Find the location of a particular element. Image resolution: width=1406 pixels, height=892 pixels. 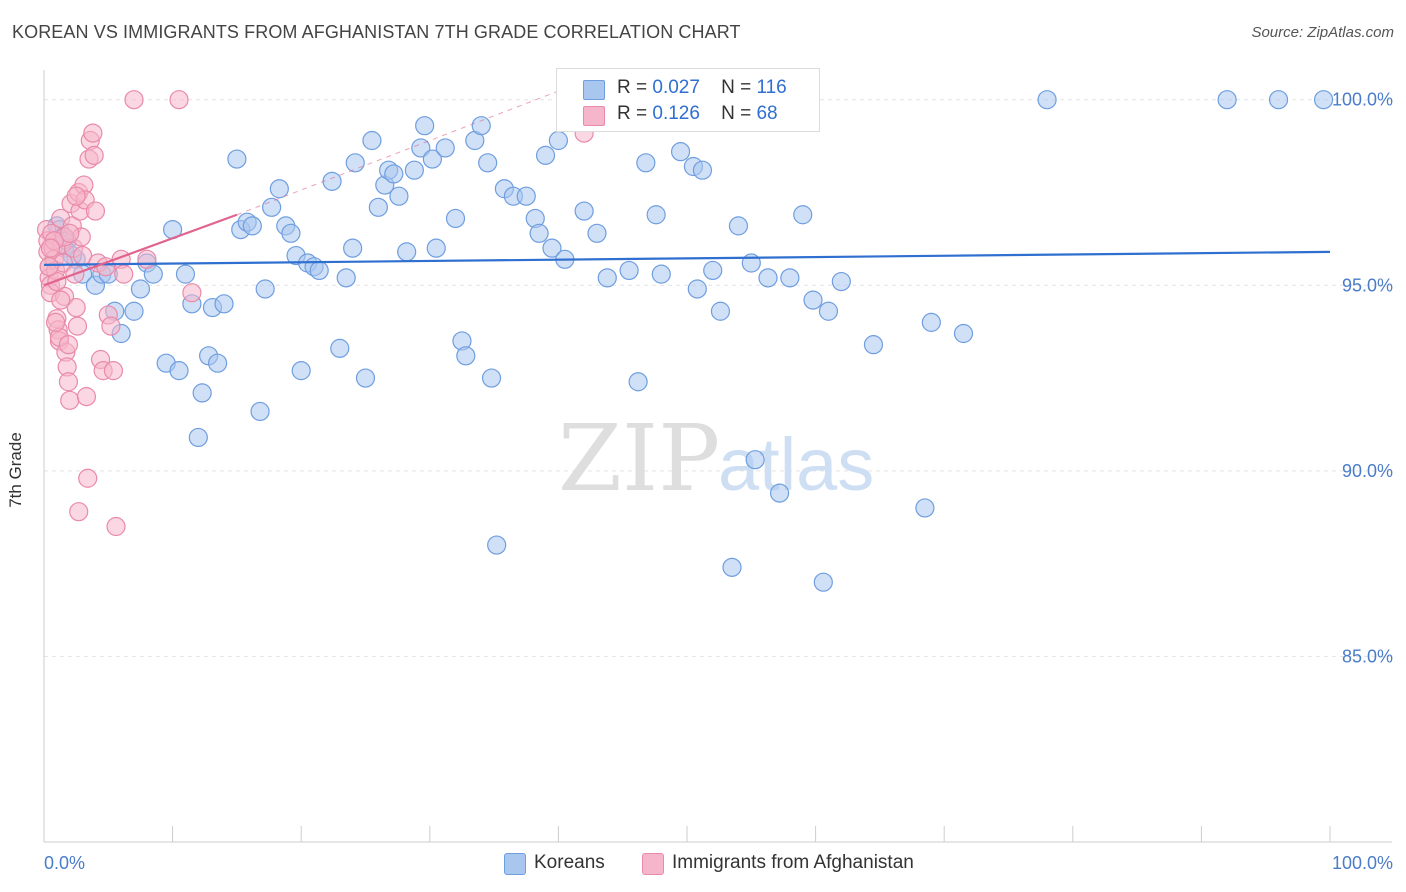

afghanistan-trend-extension is located at coordinates (410, 148).